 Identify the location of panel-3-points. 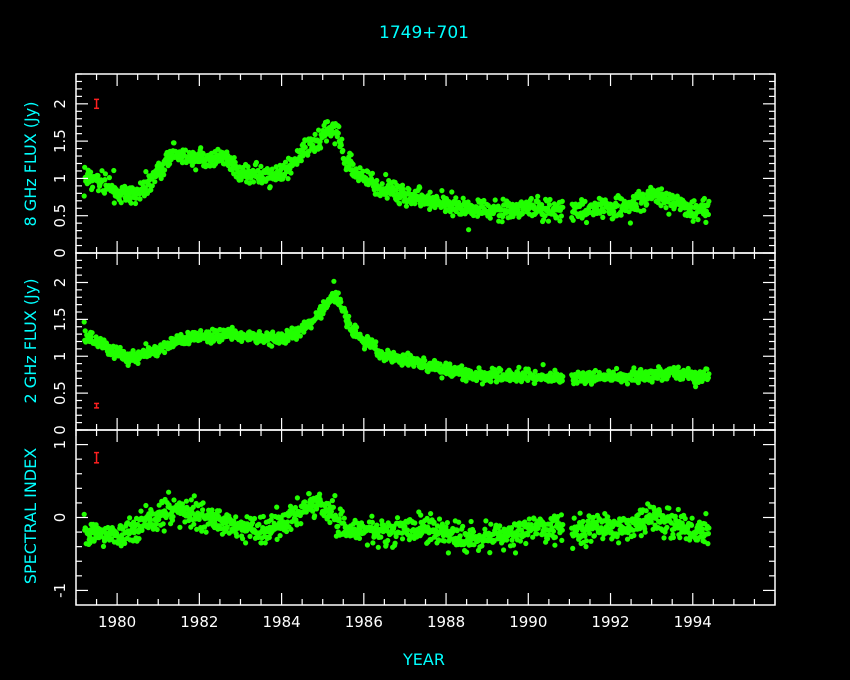
(396, 522).